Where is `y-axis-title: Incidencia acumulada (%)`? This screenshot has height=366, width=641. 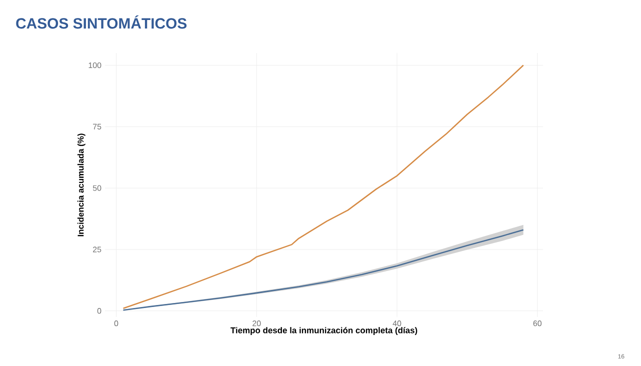 y-axis-title: Incidencia acumulada (%) is located at coordinates (81, 185).